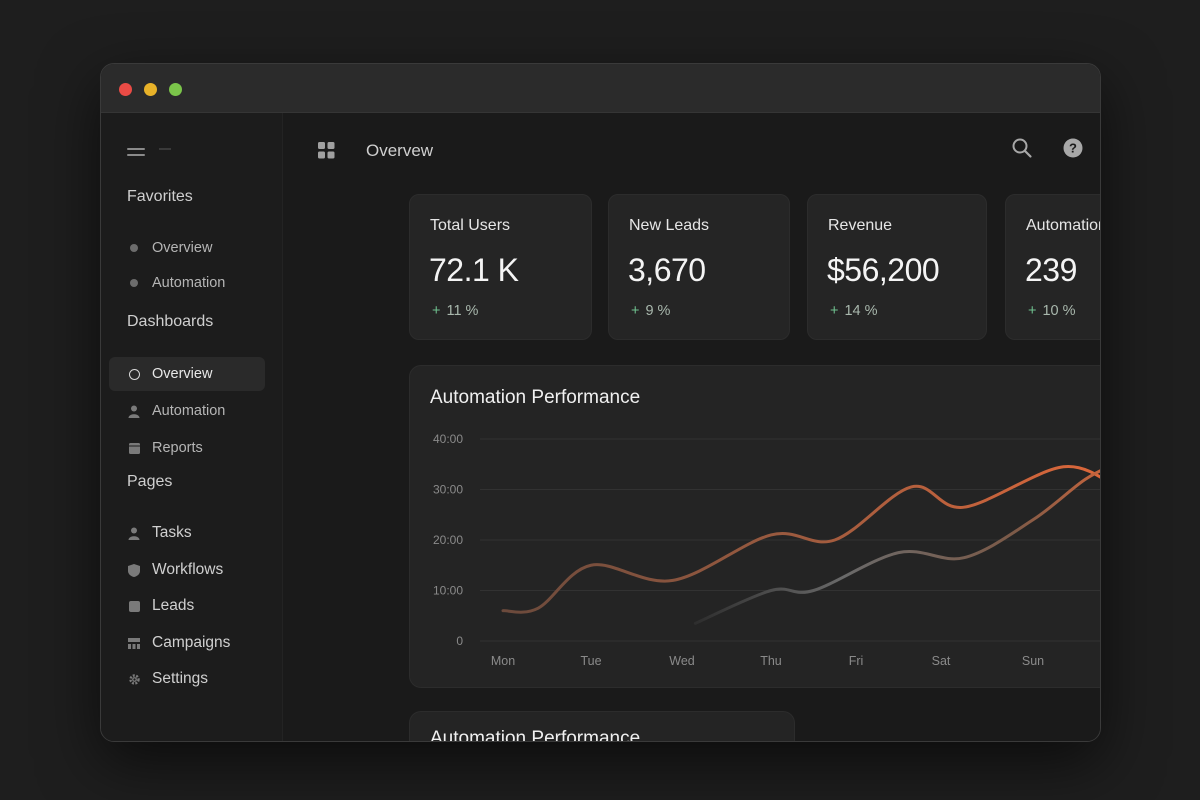 This screenshot has width=1200, height=800. I want to click on sidebar-item-label: Tasks, so click(172, 532).